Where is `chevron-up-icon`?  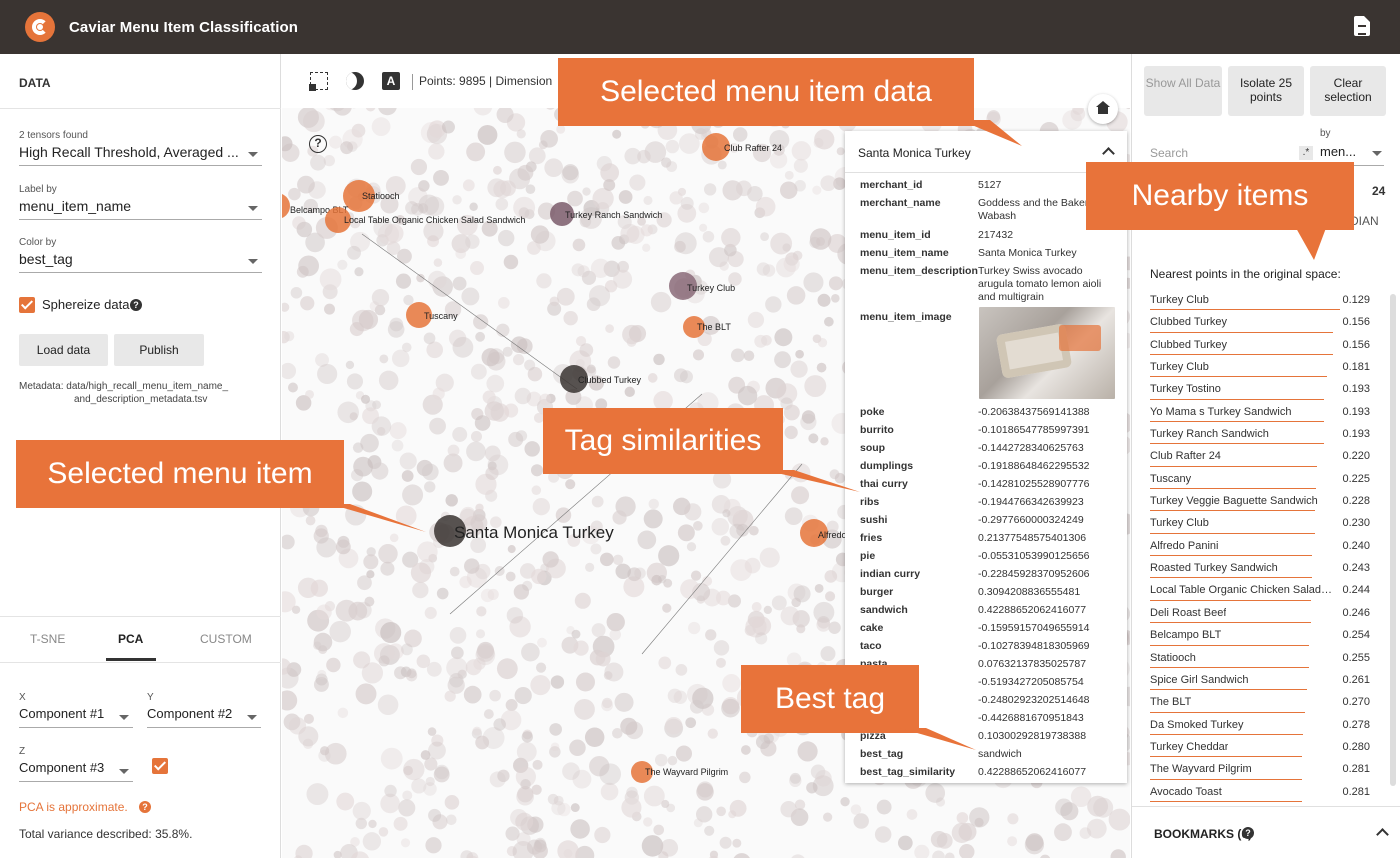 chevron-up-icon is located at coordinates (1382, 834).